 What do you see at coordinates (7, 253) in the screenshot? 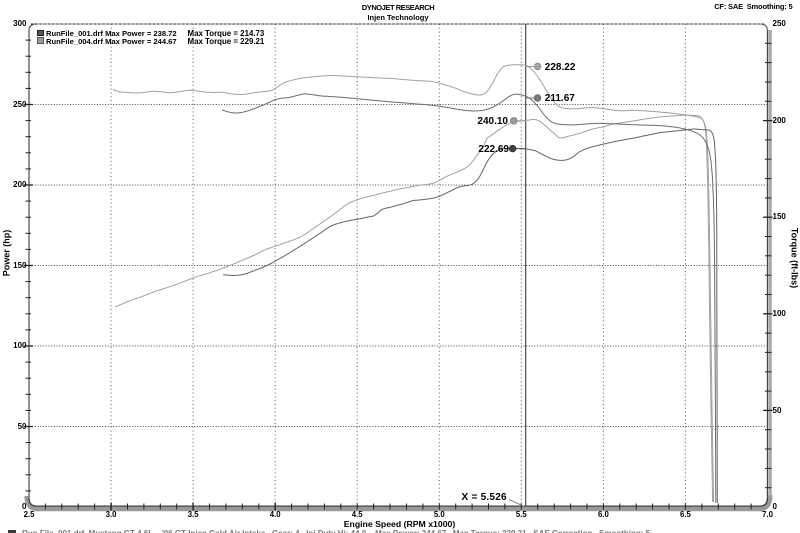
I see `svg-text: Power (hp)` at bounding box center [7, 253].